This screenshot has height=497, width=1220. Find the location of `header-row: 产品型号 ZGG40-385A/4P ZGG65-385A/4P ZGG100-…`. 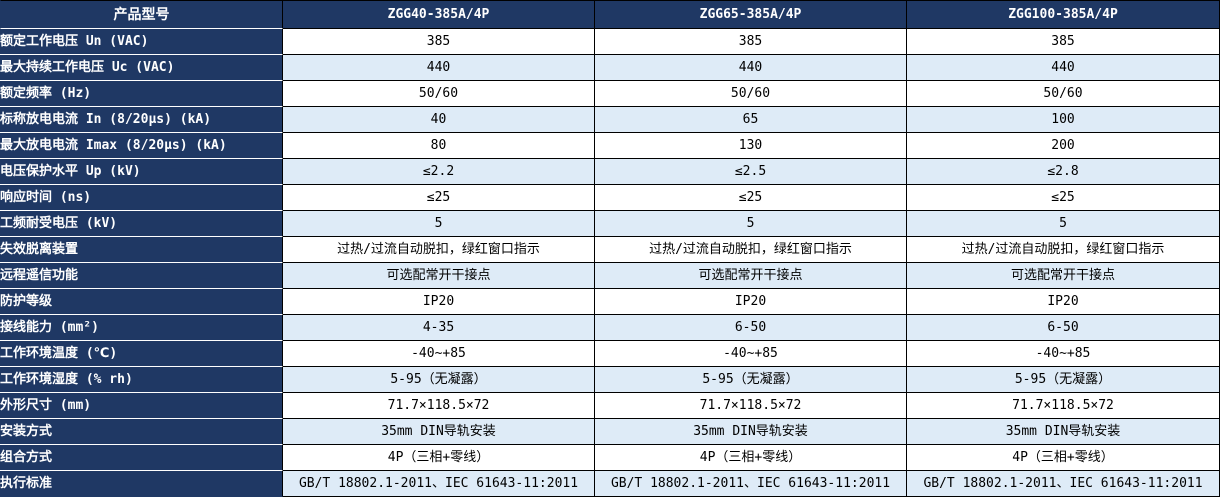

header-row: 产品型号 ZGG40-385A/4P ZGG65-385A/4P ZGG100-… is located at coordinates (610, 14).